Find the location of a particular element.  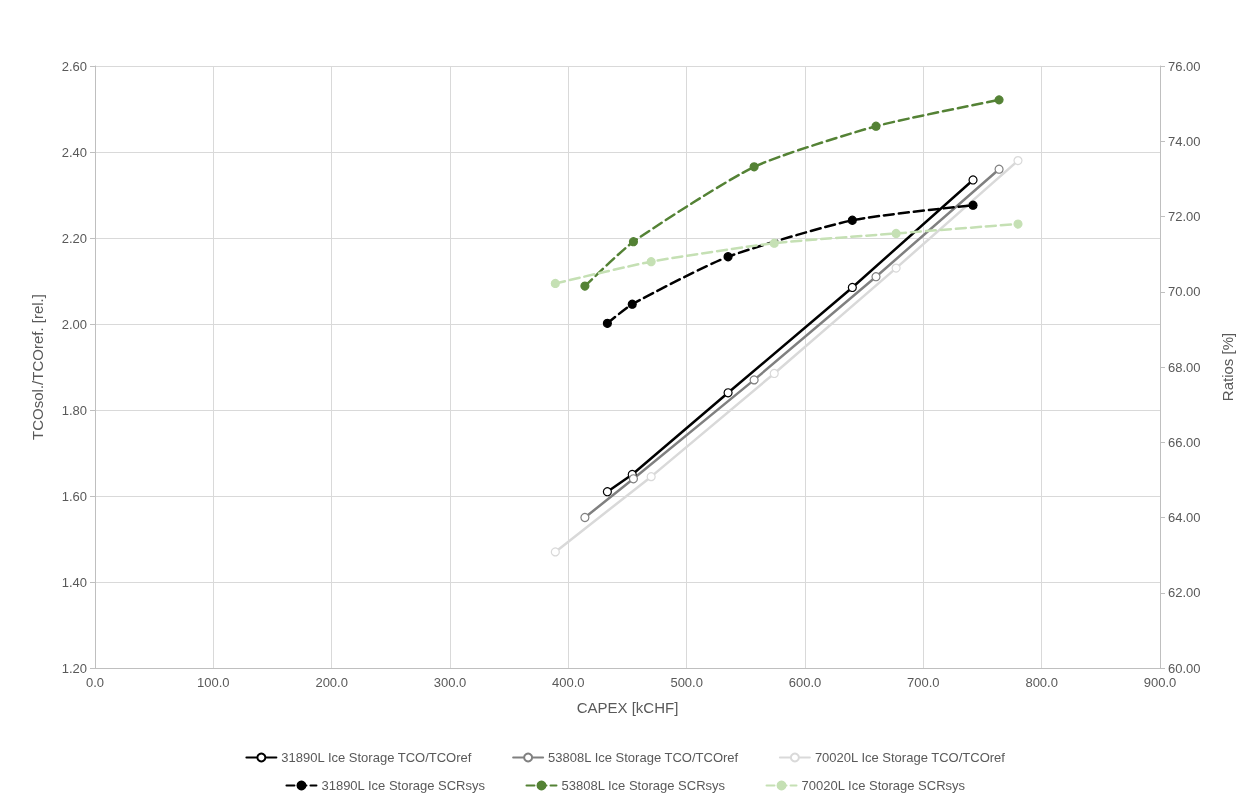

y2-tick-label: 62.00 is located at coordinates (1184, 593).